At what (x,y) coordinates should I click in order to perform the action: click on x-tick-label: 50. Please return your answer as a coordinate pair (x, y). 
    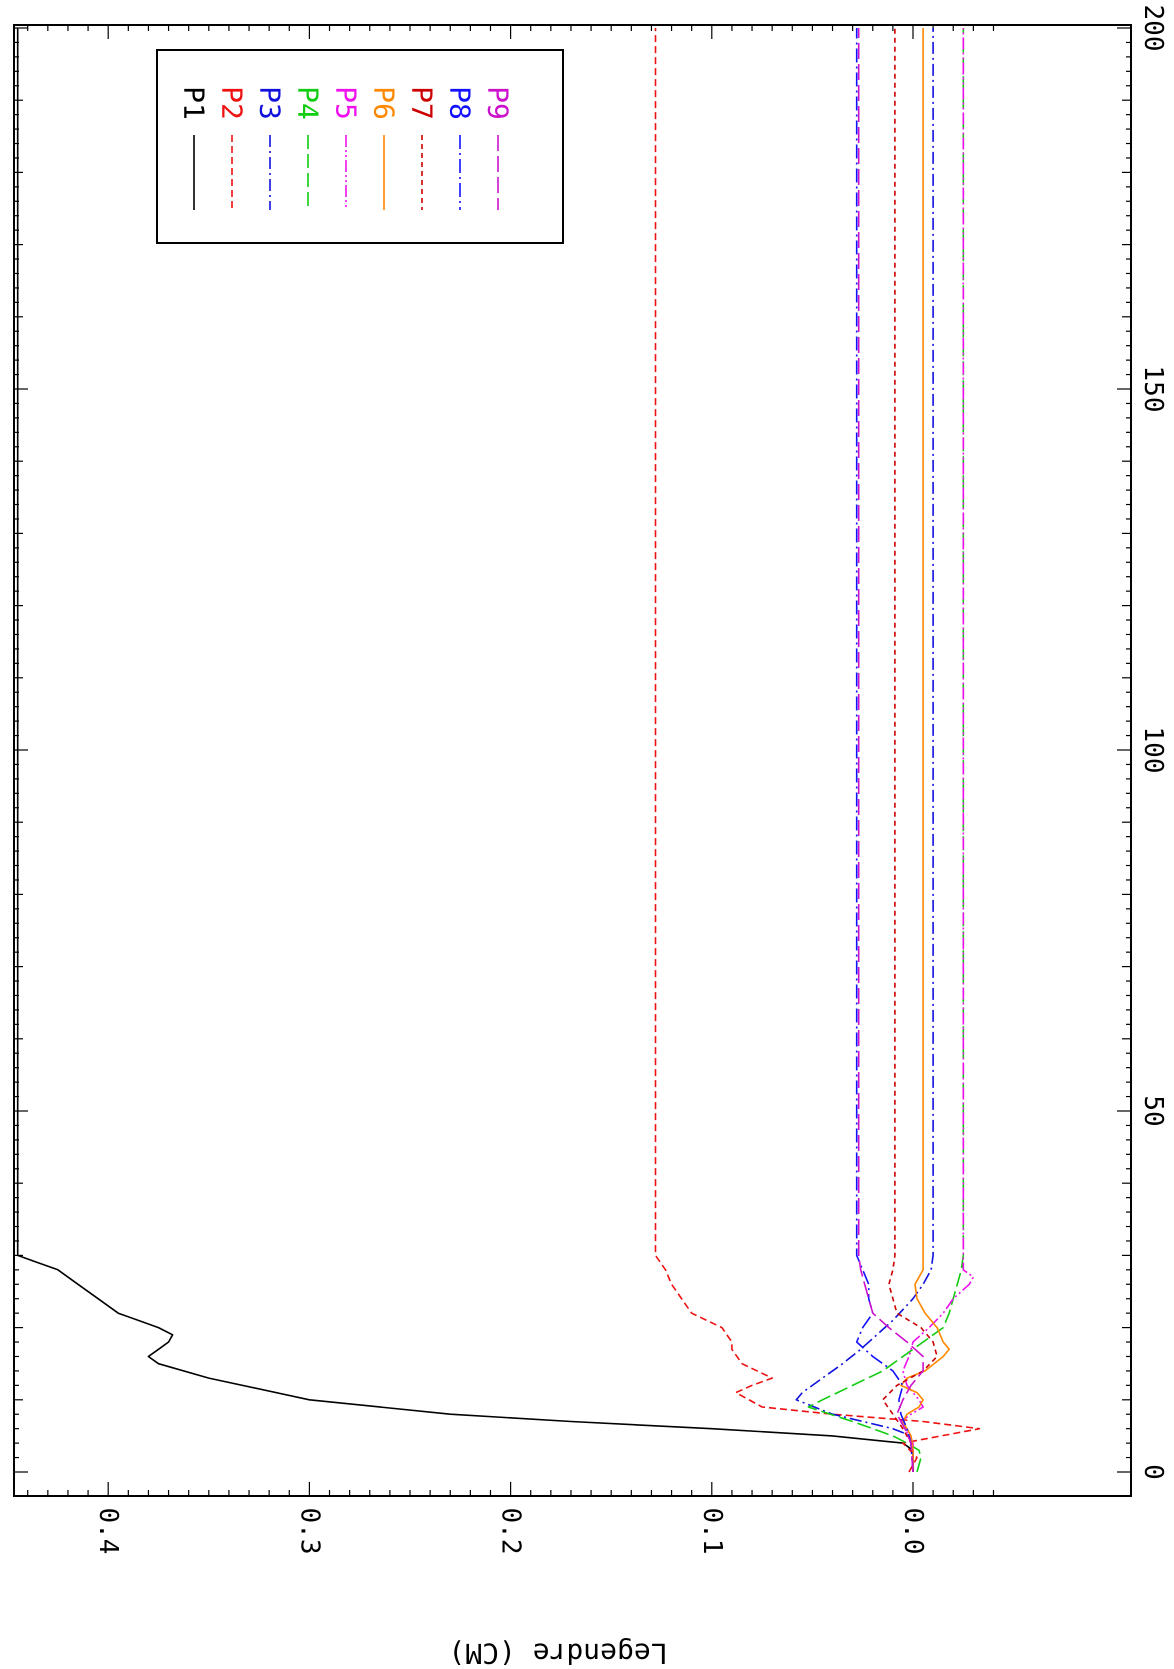
    Looking at the image, I should click on (1153, 1110).